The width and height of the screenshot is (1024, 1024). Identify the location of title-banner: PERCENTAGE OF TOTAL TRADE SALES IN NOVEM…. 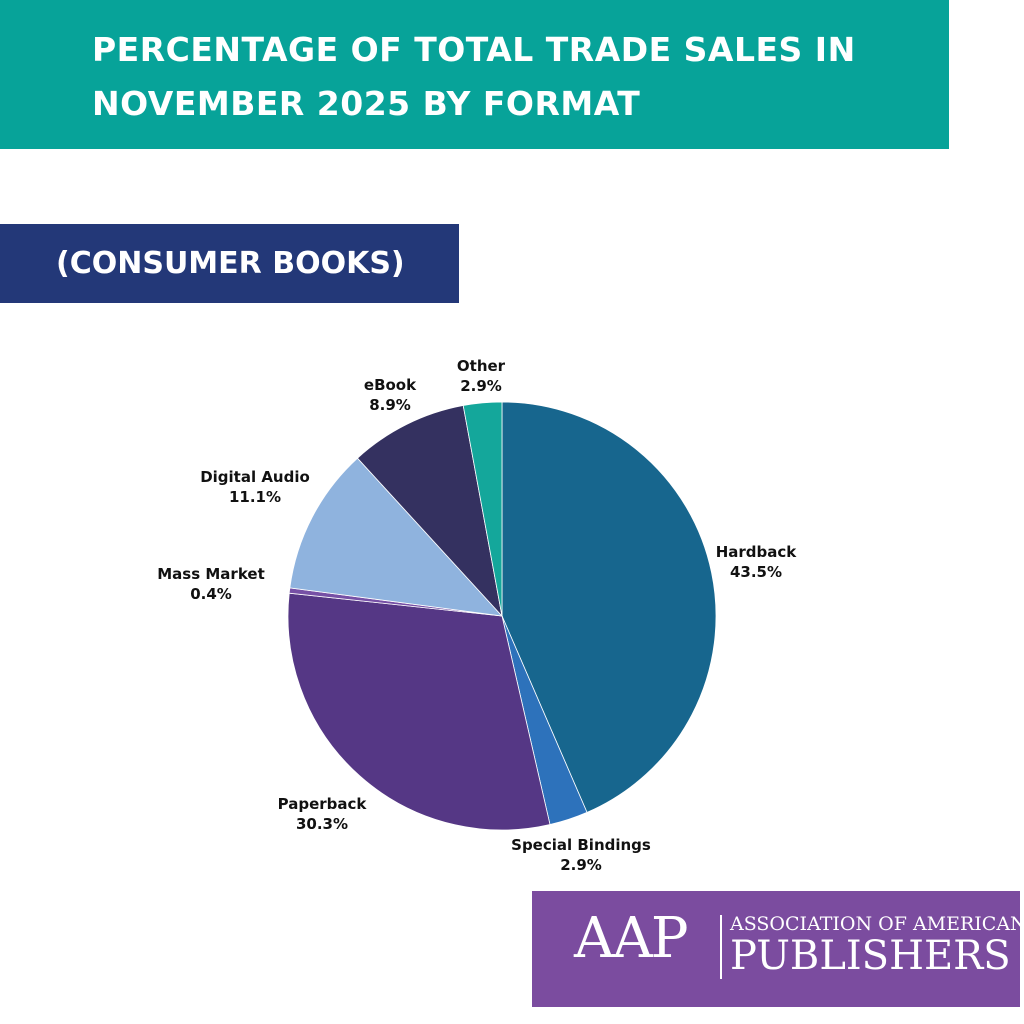
(474, 74).